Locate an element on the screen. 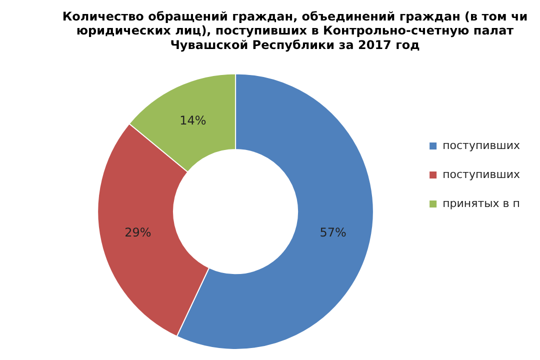 This screenshot has height=360, width=540. legend-label: принятых в п is located at coordinates (481, 203).